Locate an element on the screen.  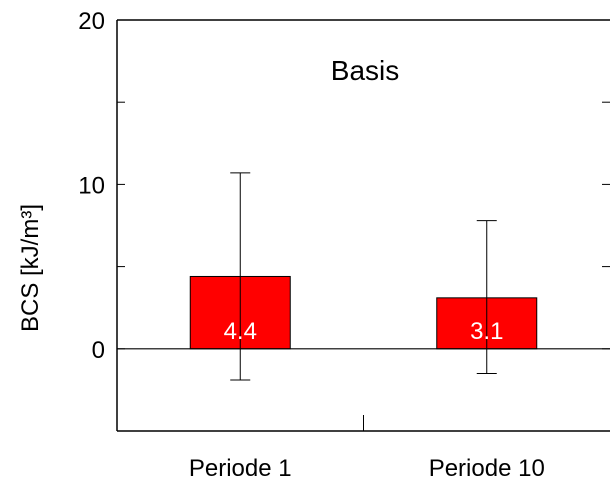
data-label: 4.4 is located at coordinates (240, 331).